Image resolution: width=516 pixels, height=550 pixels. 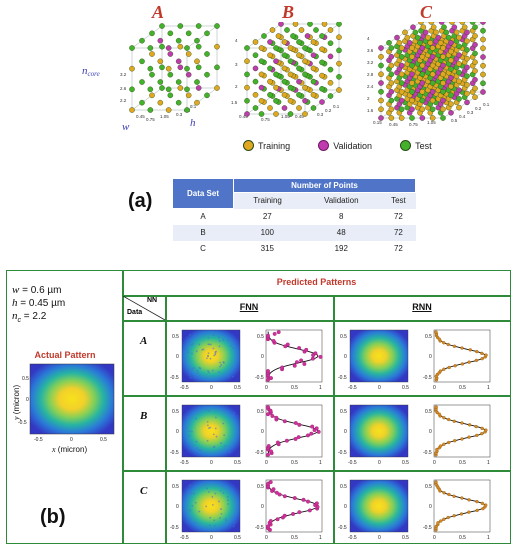 I want to click on param-h: h = 0.45 µm, so click(x=39, y=303).